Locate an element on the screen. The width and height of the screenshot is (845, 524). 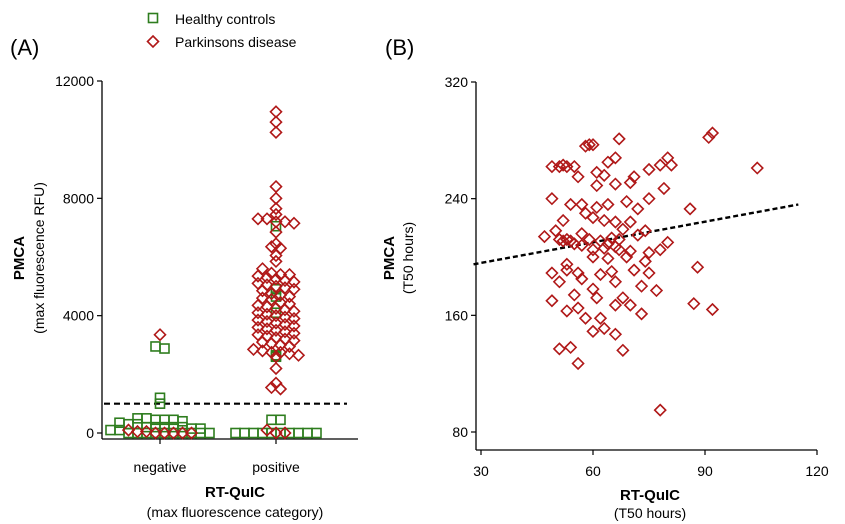
panel-a-xlabel-sub: (max fluorescence category) is located at coordinates (235, 512).